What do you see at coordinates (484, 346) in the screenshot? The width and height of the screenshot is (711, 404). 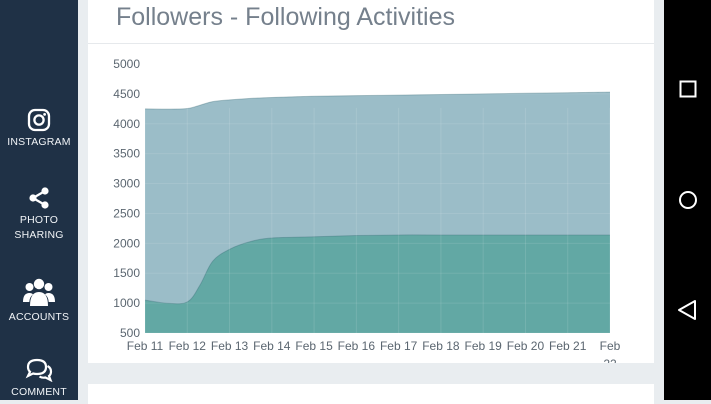 I see `x-tick-label: Feb 19` at bounding box center [484, 346].